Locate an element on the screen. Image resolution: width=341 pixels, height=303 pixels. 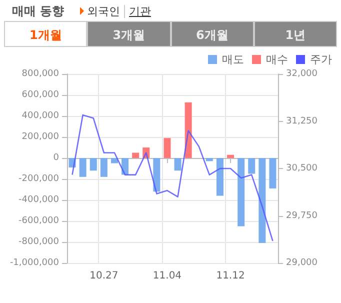
chart-title: 매매 동향 is located at coordinates (38, 11).